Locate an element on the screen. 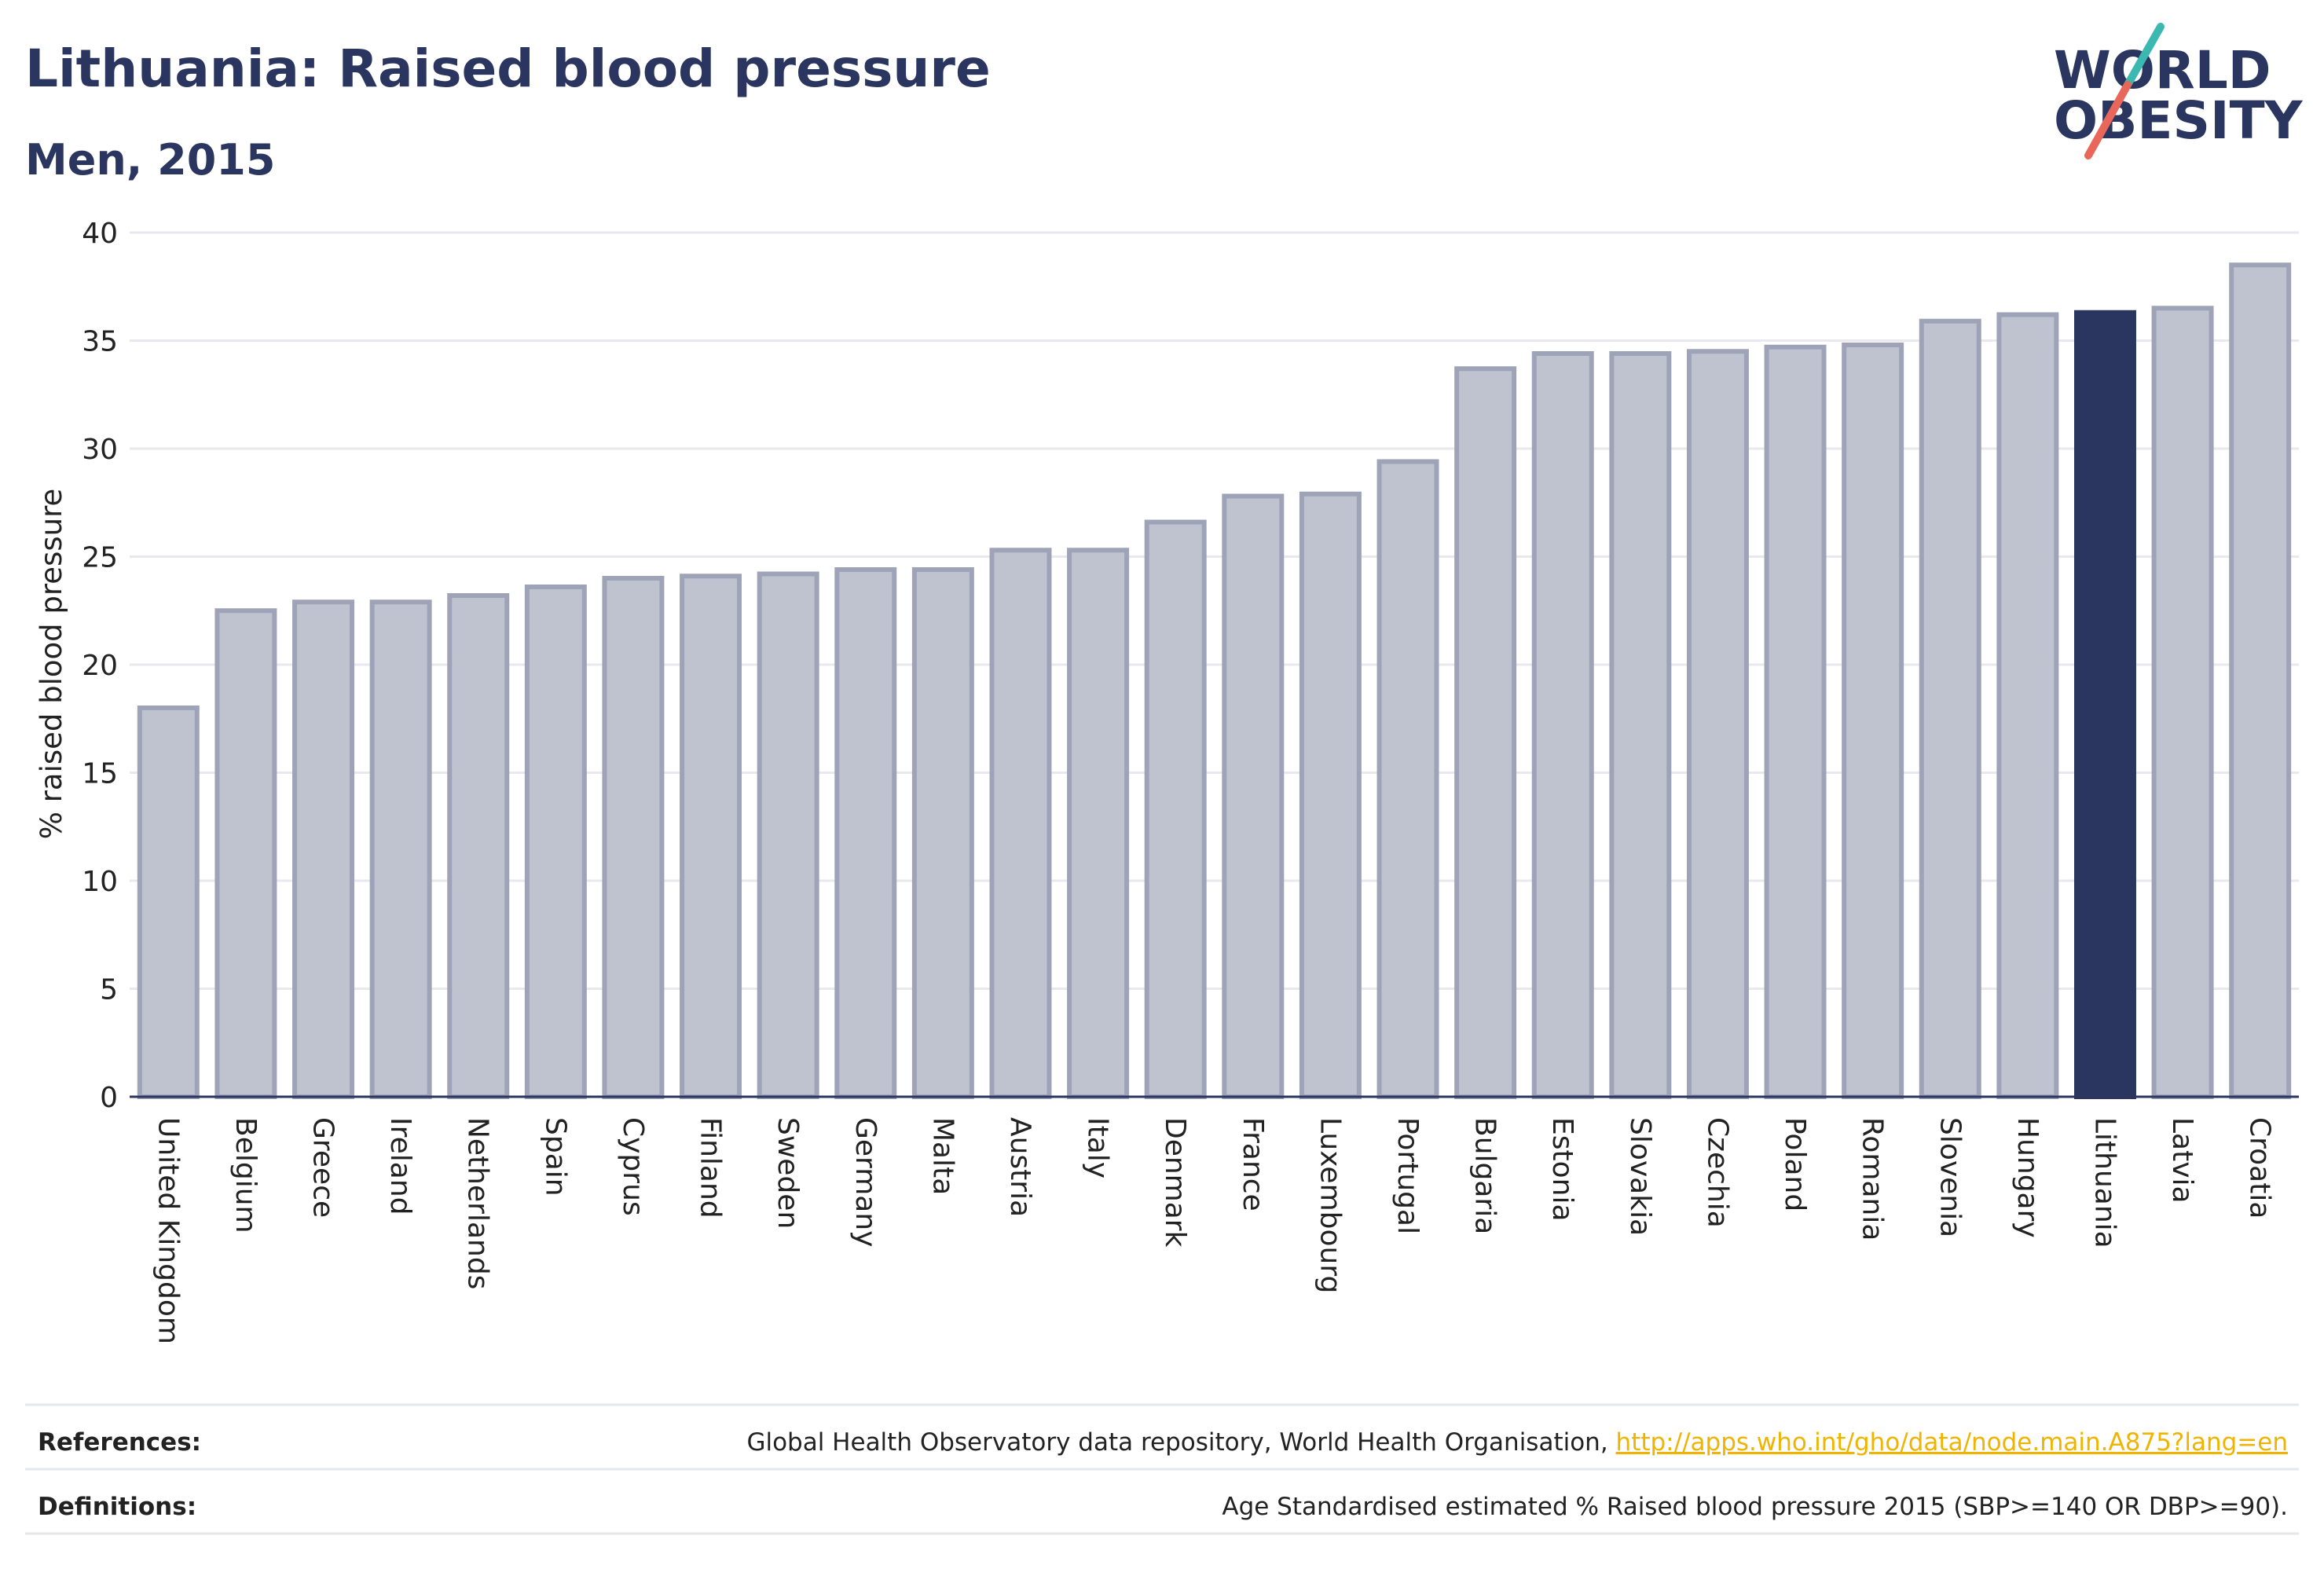  logo-slash-bottom is located at coordinates (2108, 120).